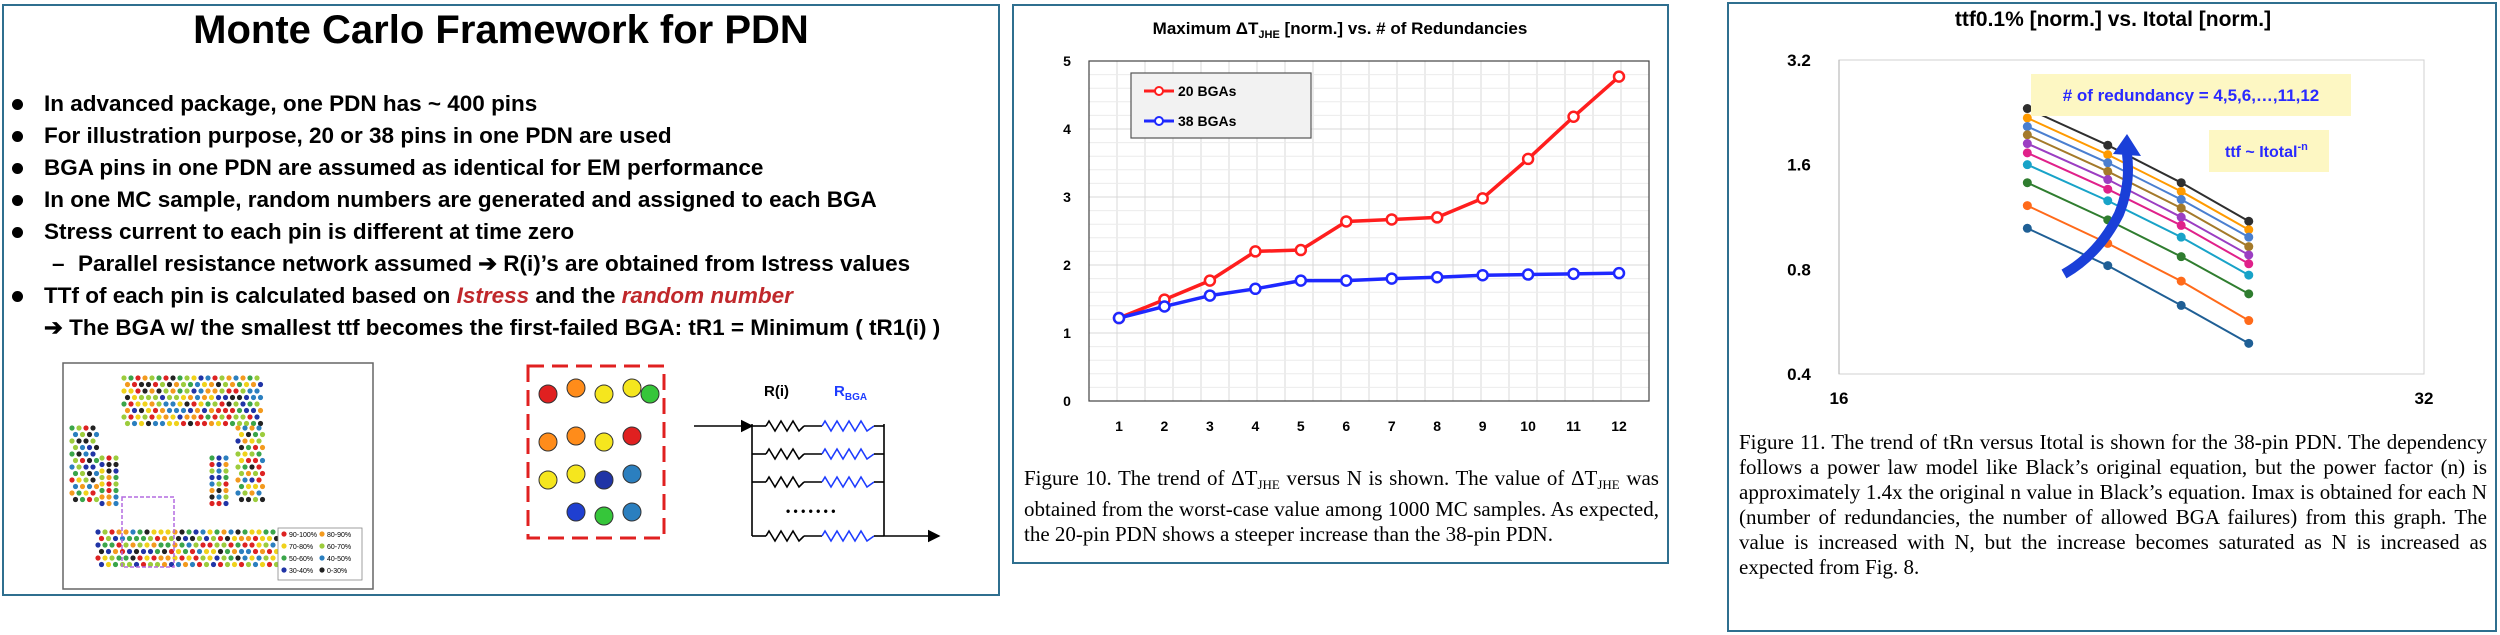 Image resolution: width=2500 pixels, height=635 pixels. What do you see at coordinates (1839, 398) in the screenshot?
I see `x-tick-label: 16` at bounding box center [1839, 398].